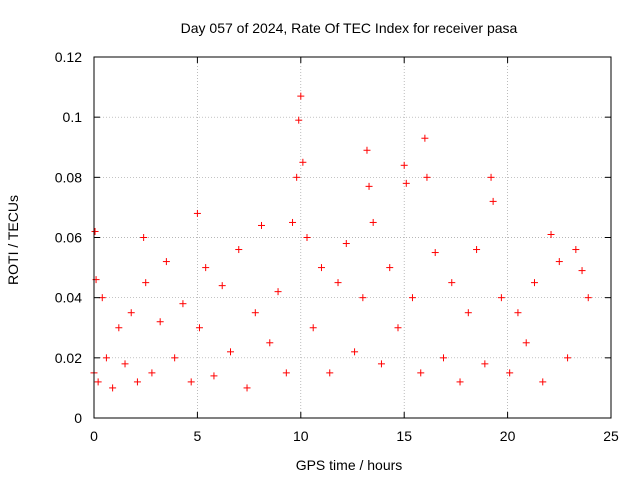 The image size is (640, 480). What do you see at coordinates (68, 177) in the screenshot?
I see `y-tick-label: 0.08` at bounding box center [68, 177].